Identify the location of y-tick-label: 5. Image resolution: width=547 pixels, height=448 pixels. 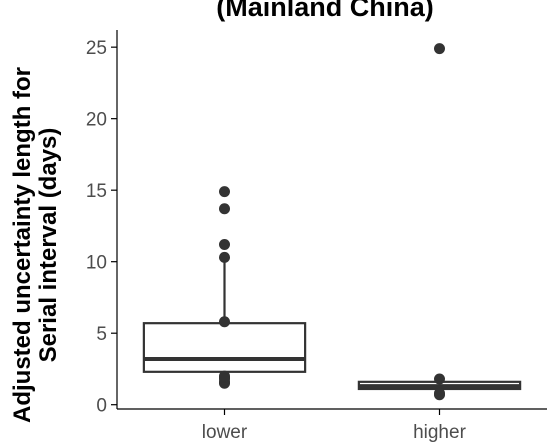
(101, 334).